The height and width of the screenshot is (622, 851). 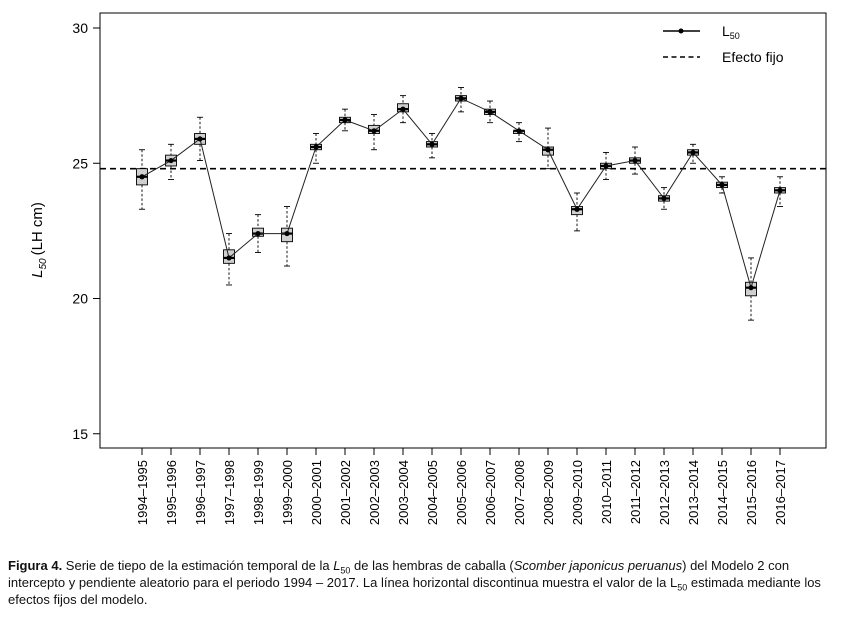 What do you see at coordinates (751, 492) in the screenshot?
I see `x-tick-label-21: 2015–2016` at bounding box center [751, 492].